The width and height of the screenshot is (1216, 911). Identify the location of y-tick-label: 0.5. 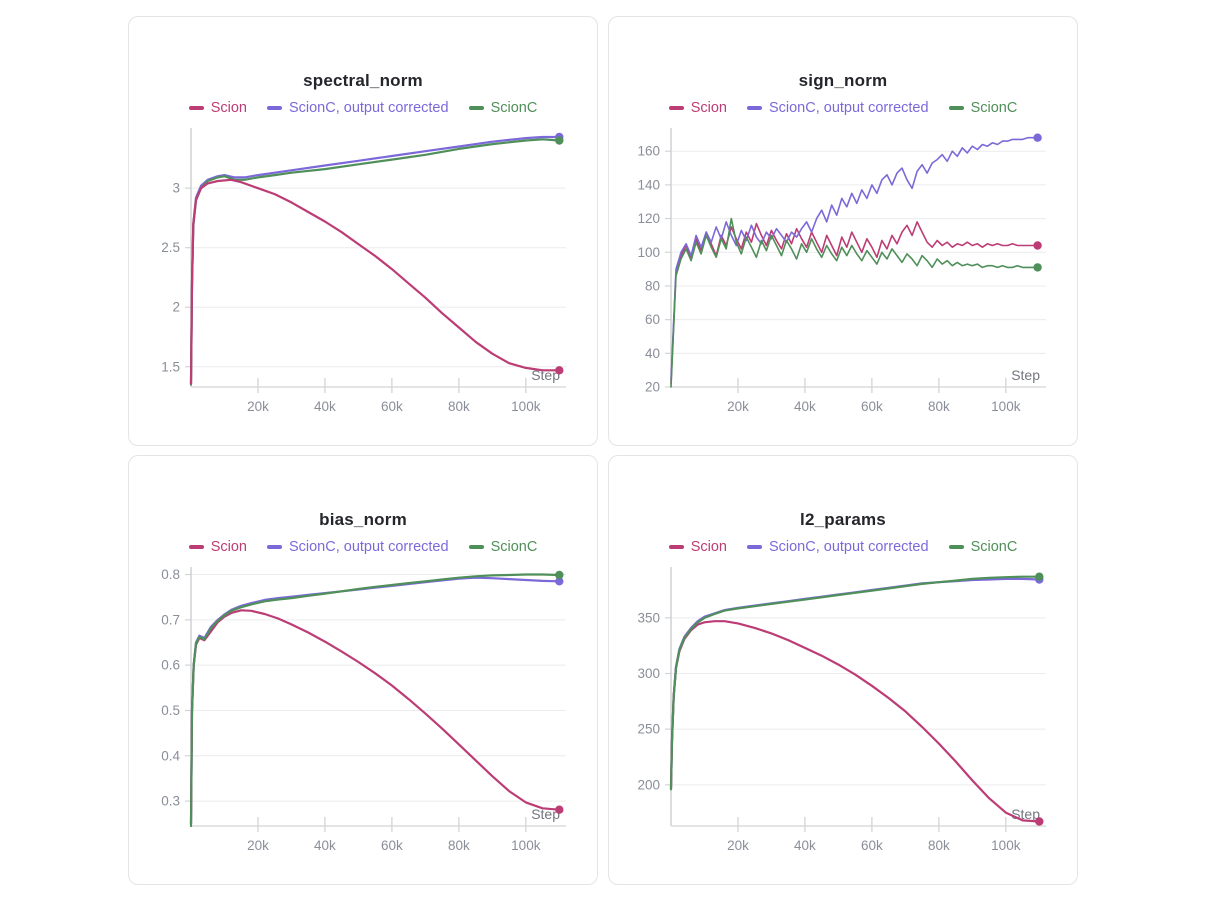
(170, 710).